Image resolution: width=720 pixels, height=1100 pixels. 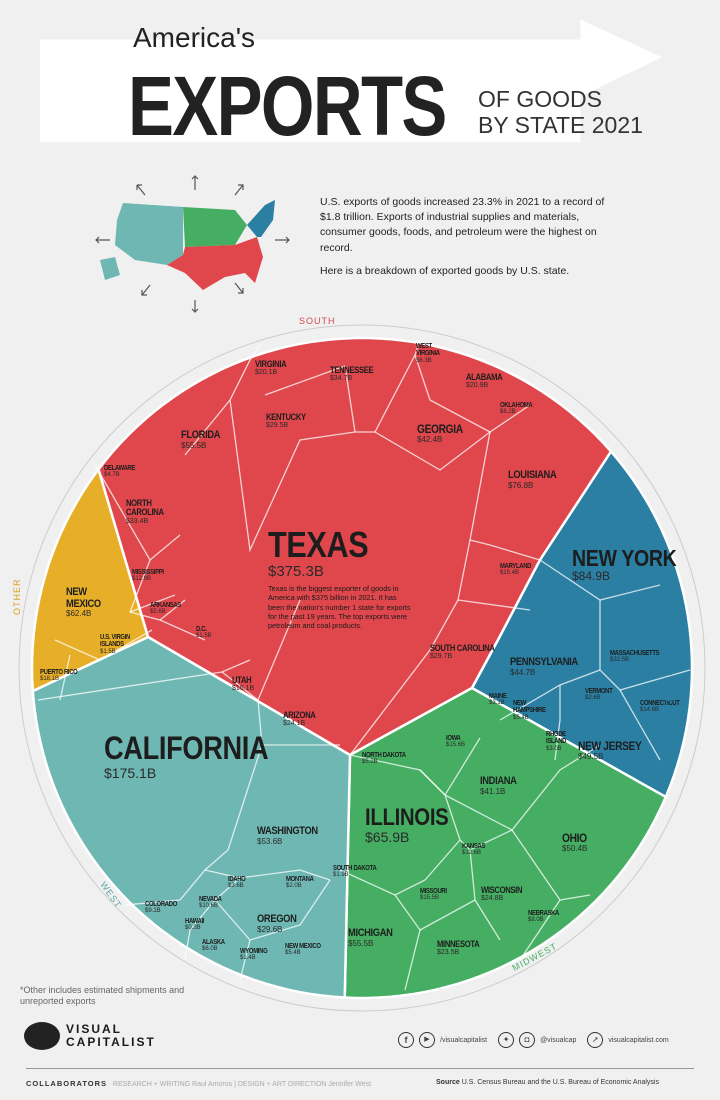 What do you see at coordinates (527, 1040) in the screenshot?
I see `instagram-icon: ◘` at bounding box center [527, 1040].